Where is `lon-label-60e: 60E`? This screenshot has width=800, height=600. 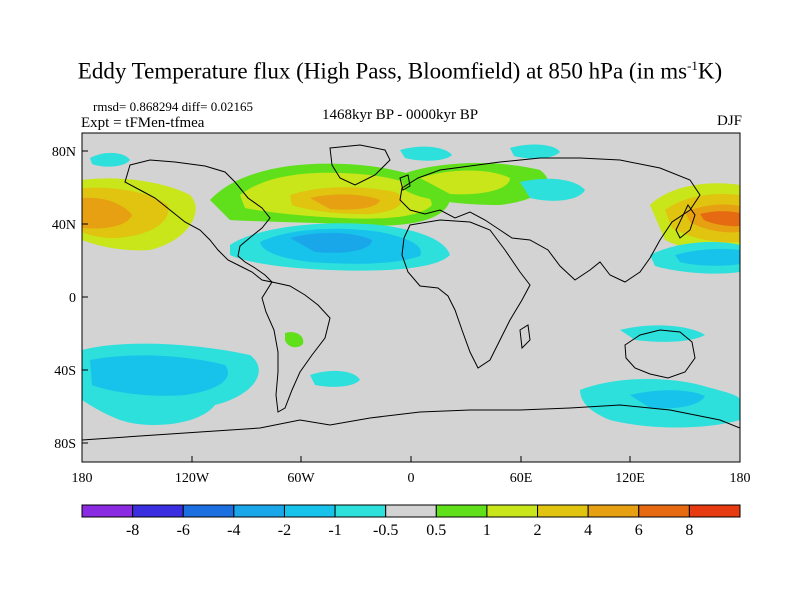
lon-label-60e: 60E is located at coordinates (521, 478).